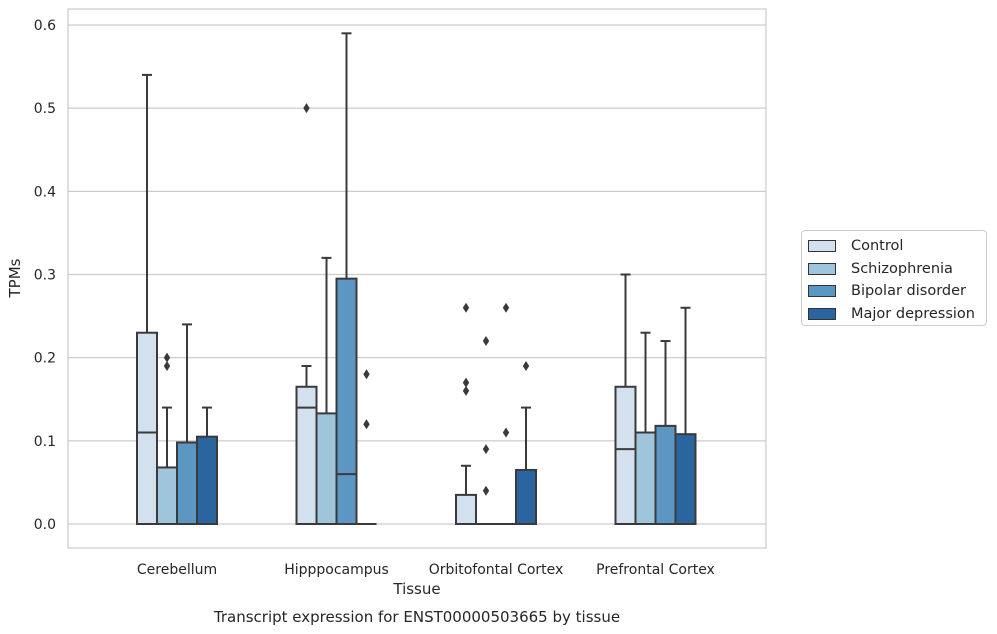  Describe the element at coordinates (913, 313) in the screenshot. I see `legend-label-major-depression: Major depression` at that location.